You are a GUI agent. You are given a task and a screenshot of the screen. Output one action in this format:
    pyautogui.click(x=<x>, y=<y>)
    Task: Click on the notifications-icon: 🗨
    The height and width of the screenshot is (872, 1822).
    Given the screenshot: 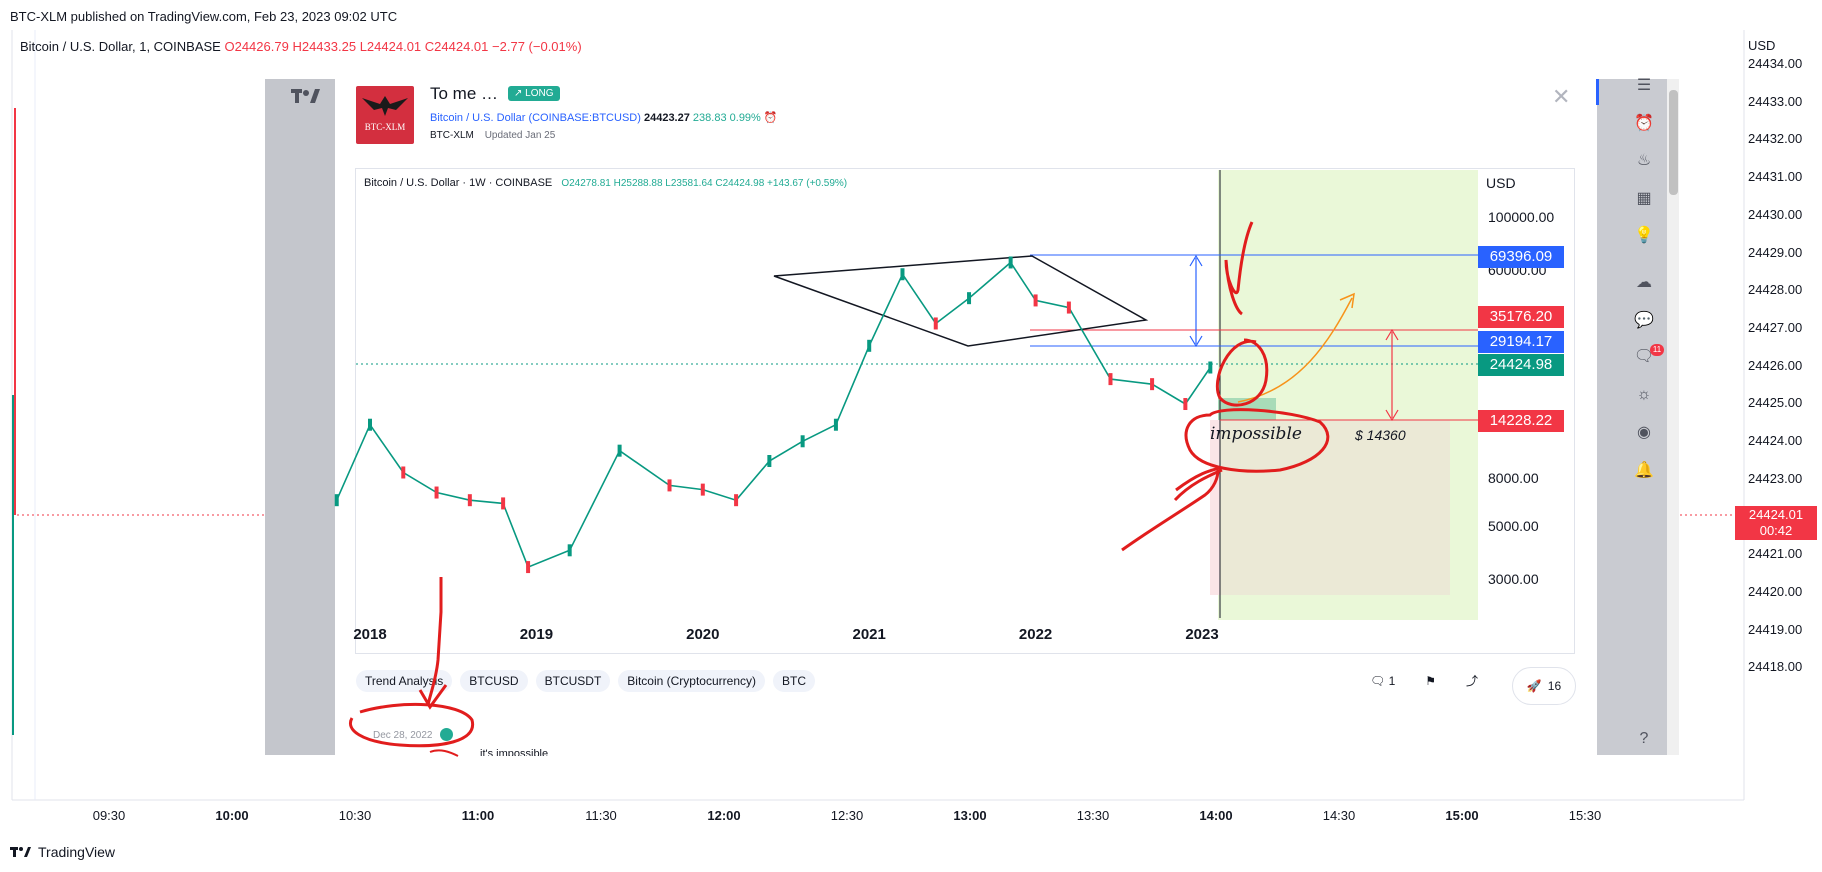 What is the action you would take?
    pyautogui.click(x=1644, y=356)
    